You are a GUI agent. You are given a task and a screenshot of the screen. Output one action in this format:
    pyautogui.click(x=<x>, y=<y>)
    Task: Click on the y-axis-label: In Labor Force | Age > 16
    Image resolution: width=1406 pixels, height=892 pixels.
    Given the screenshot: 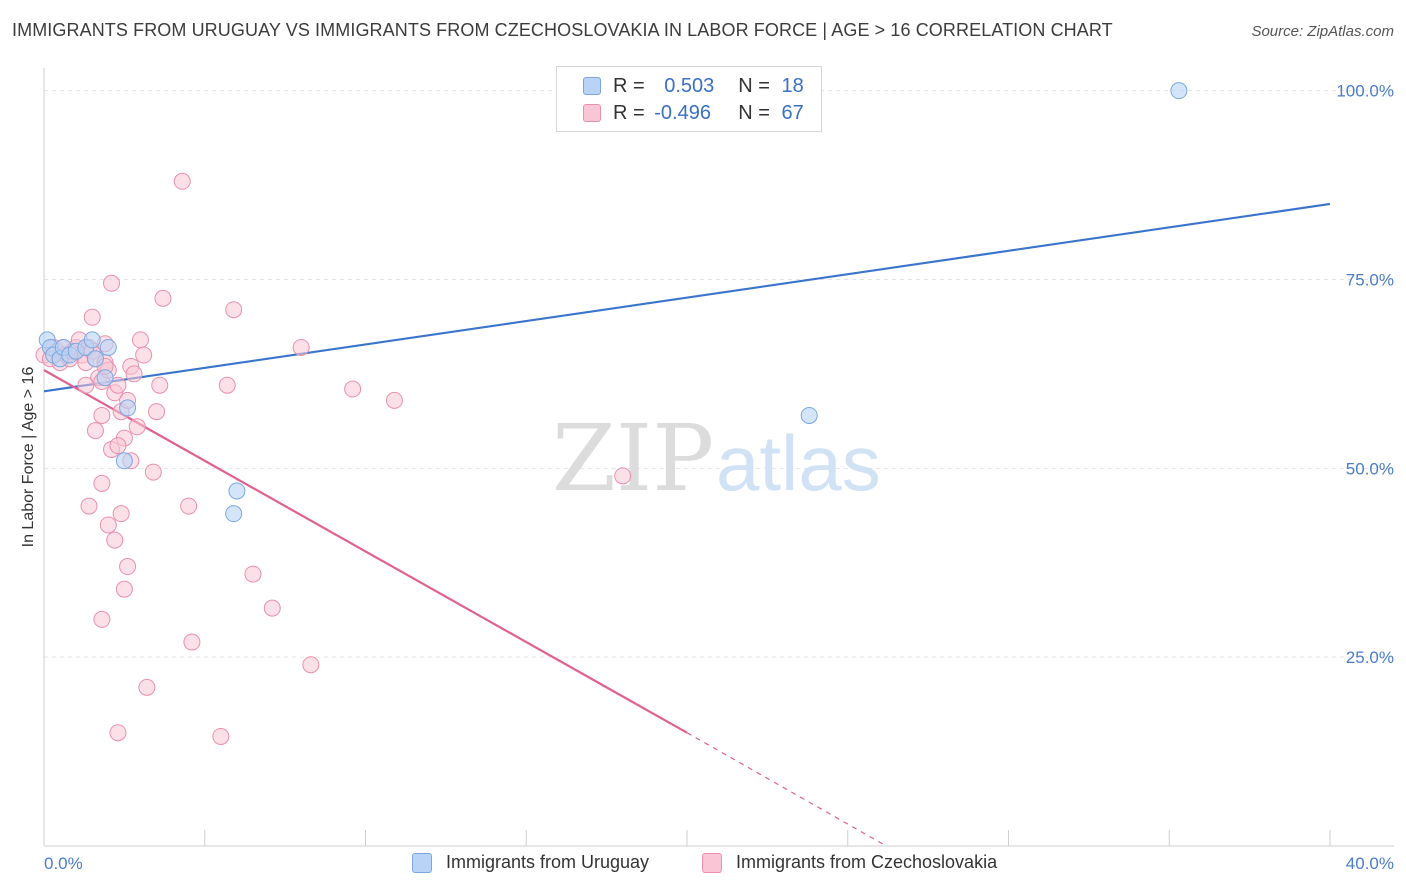 What is the action you would take?
    pyautogui.click(x=28, y=457)
    